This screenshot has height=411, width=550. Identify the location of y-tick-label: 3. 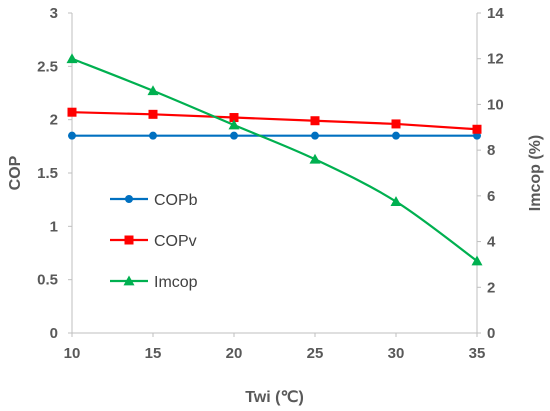
(54, 13).